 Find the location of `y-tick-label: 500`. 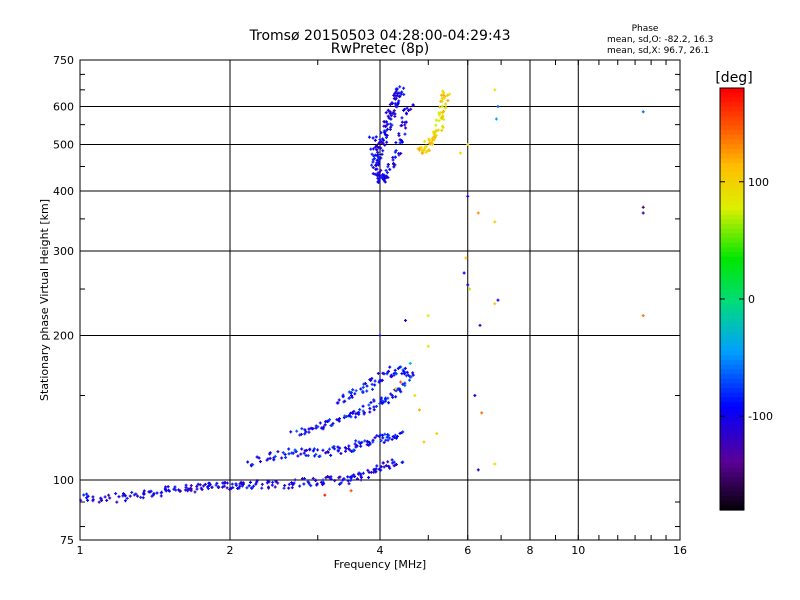

y-tick-label: 500 is located at coordinates (63, 145).